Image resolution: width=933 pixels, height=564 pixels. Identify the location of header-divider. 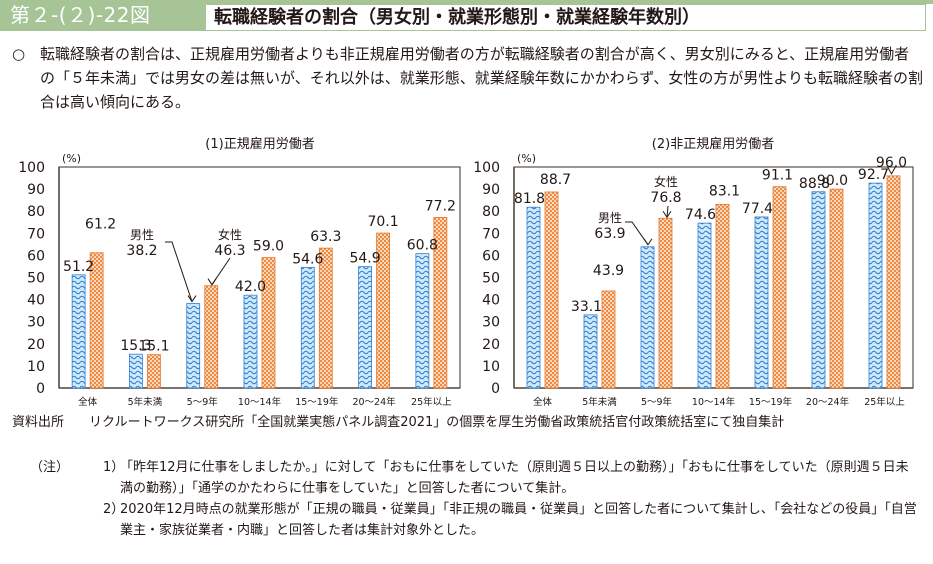
(562, 2).